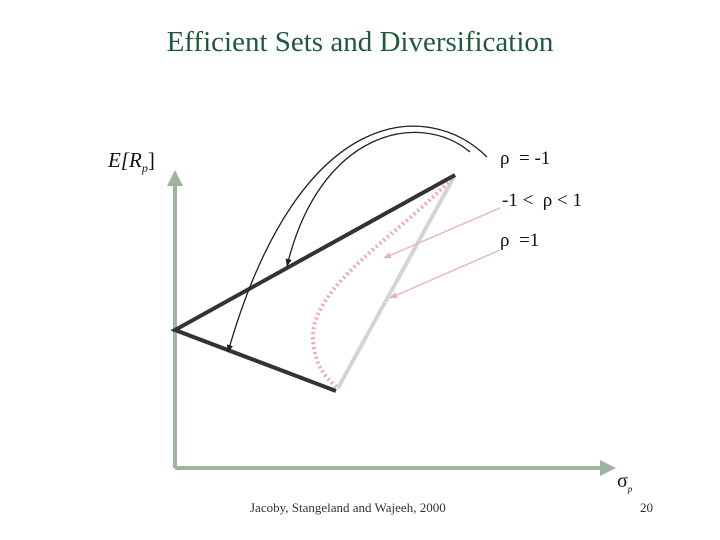 This screenshot has height=540, width=720. Describe the element at coordinates (625, 482) in the screenshot. I see `x-axis-label: σp` at that location.